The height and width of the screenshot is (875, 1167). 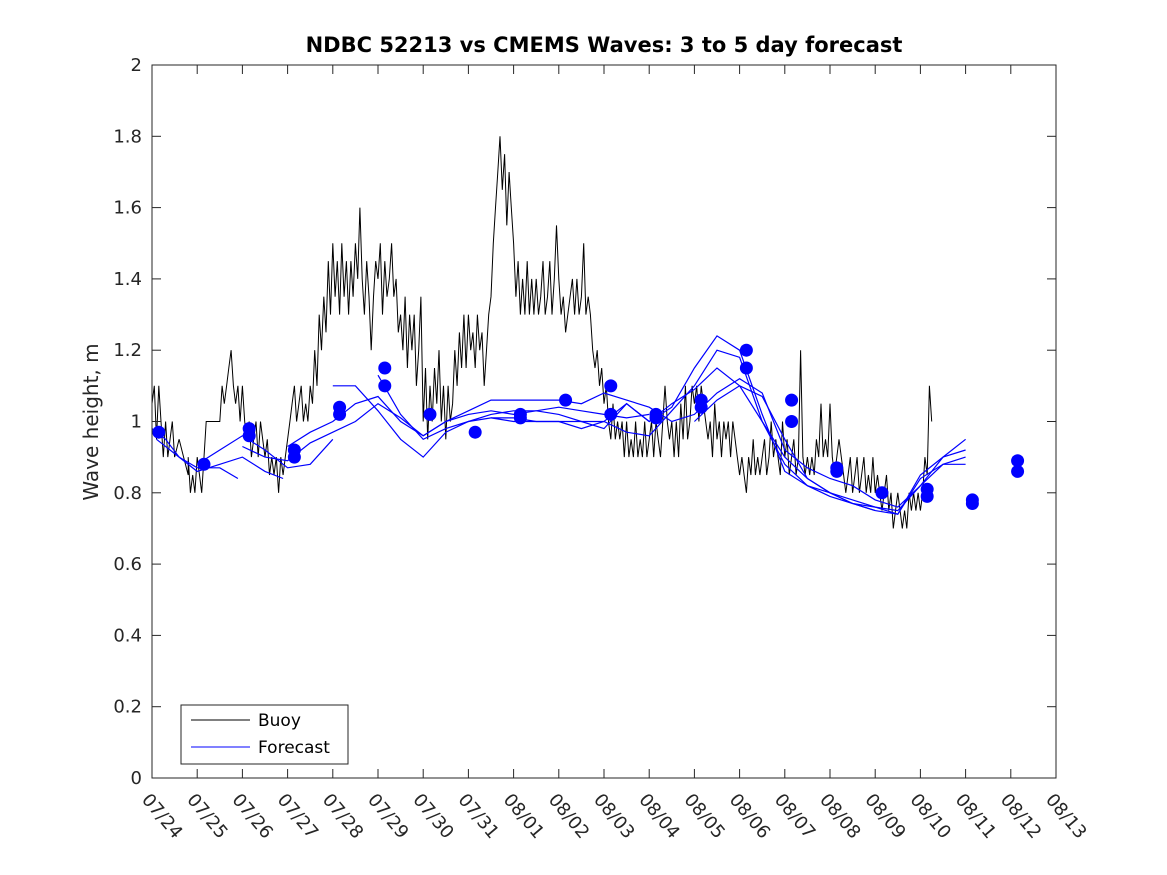 What do you see at coordinates (127, 564) in the screenshot?
I see `y-tick-label: 0.6` at bounding box center [127, 564].